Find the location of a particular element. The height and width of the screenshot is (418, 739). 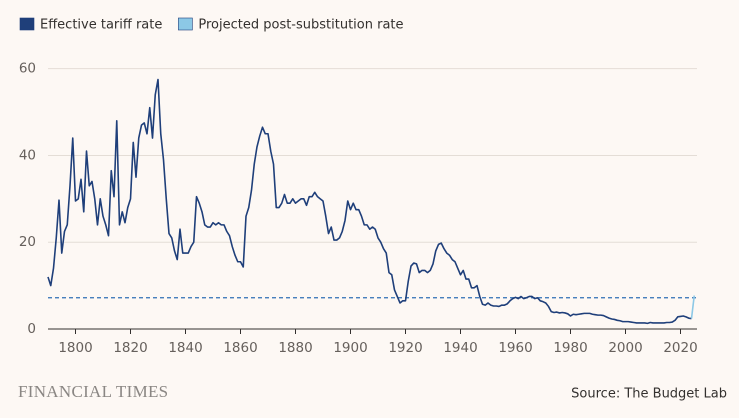

legend-label: Projected post-substitution rate is located at coordinates (300, 25).